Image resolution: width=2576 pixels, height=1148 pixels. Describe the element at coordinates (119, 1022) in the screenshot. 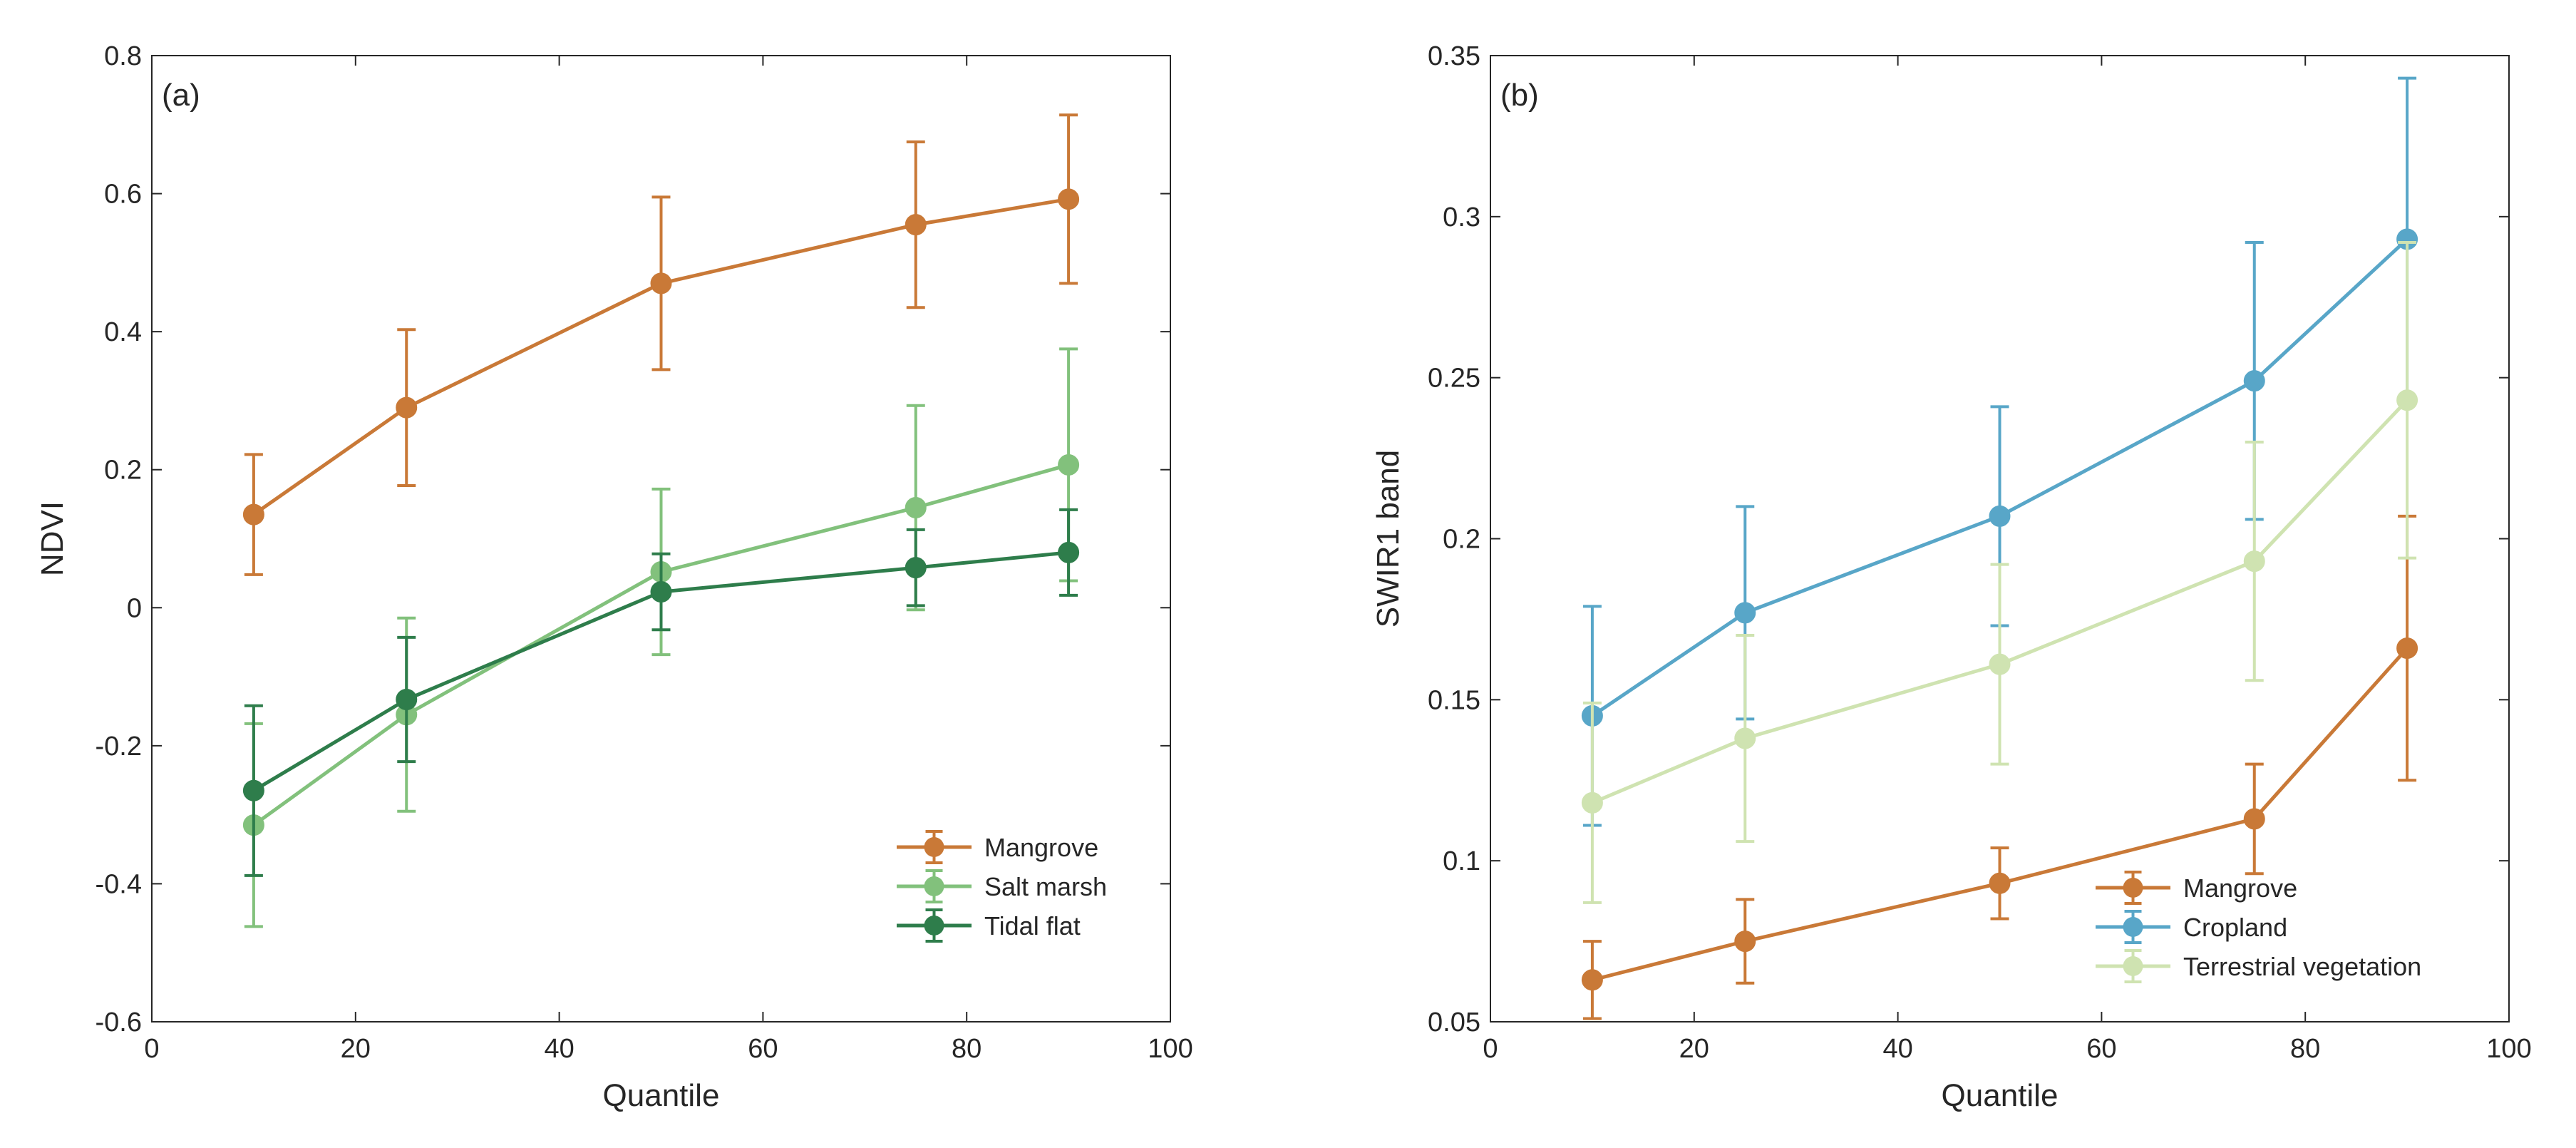

I see `y-tick-label: -0.6` at that location.